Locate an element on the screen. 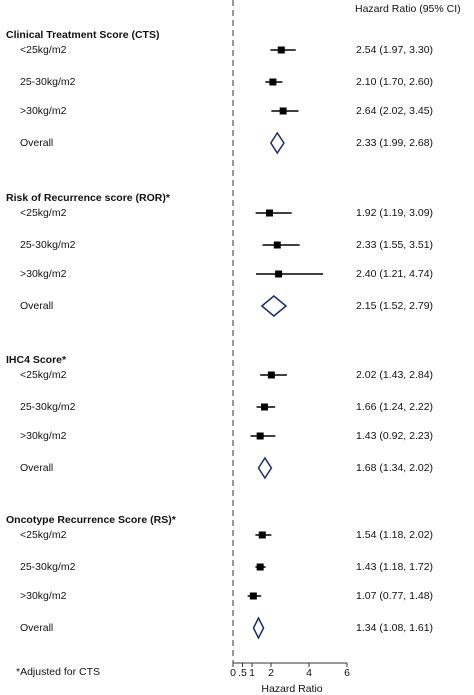  group-title: Risk of Recurrence score (ROR)* is located at coordinates (88, 198).